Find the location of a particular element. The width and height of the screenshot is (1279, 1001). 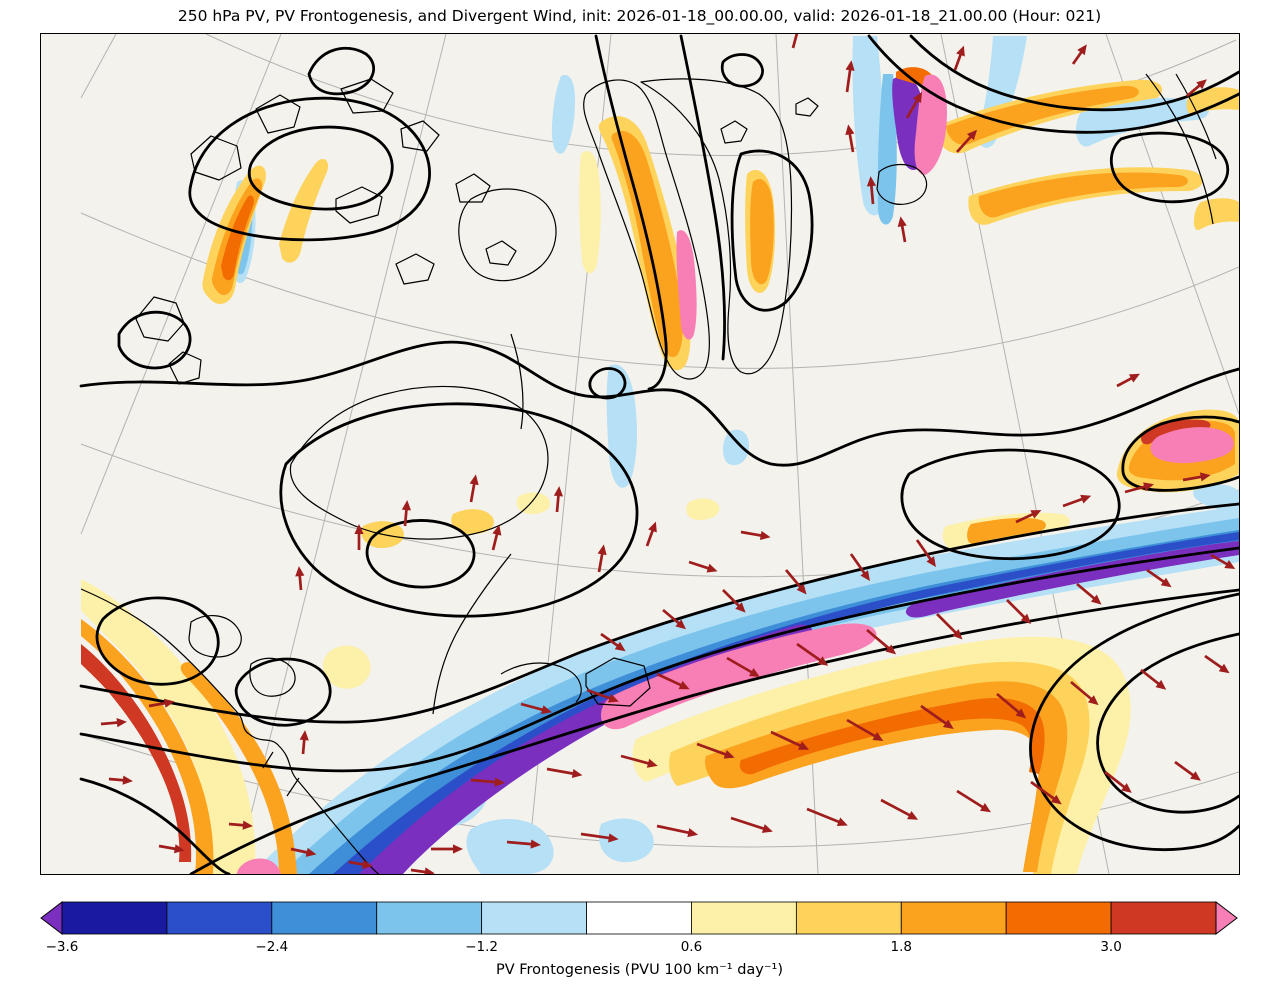

graticule is located at coordinates (181, 284).